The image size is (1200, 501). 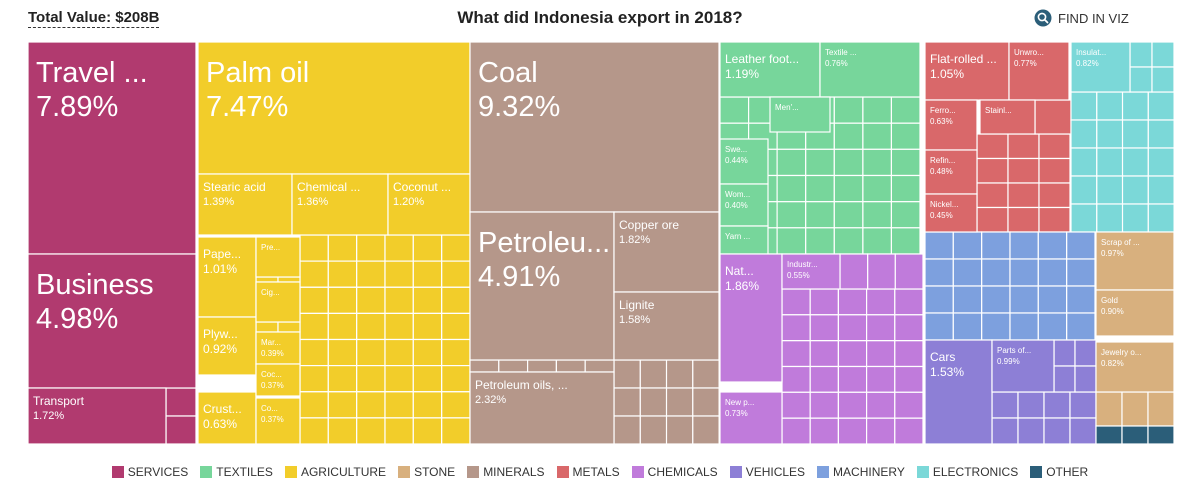 What do you see at coordinates (1059, 472) in the screenshot?
I see `legend-item-other: OTHER` at bounding box center [1059, 472].